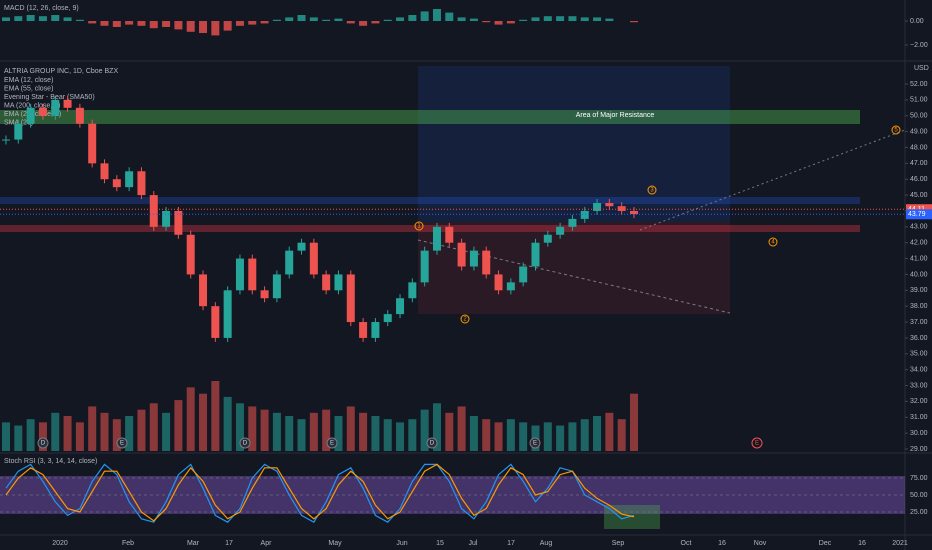 The width and height of the screenshot is (932, 550). I want to click on wave-label: 4, so click(773, 243).